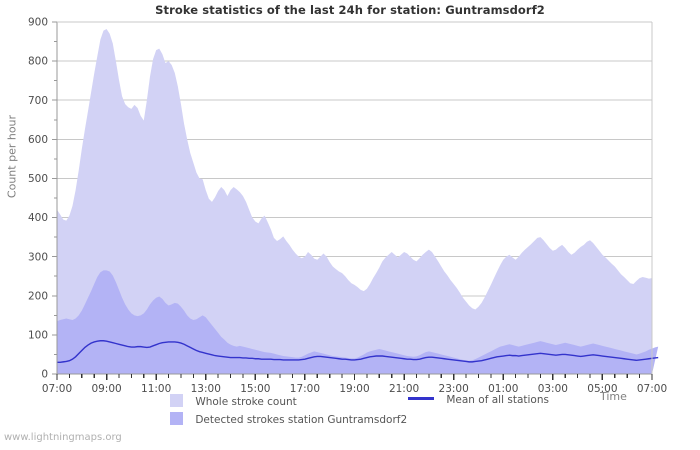 Image resolution: width=700 pixels, height=450 pixels. What do you see at coordinates (206, 389) in the screenshot?
I see `svg-text: 13:00` at bounding box center [206, 389].